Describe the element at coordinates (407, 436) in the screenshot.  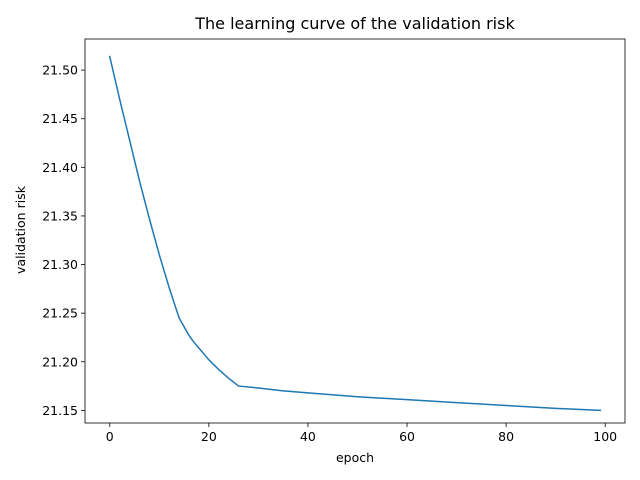
I see `x-tick-label: 60` at that location.